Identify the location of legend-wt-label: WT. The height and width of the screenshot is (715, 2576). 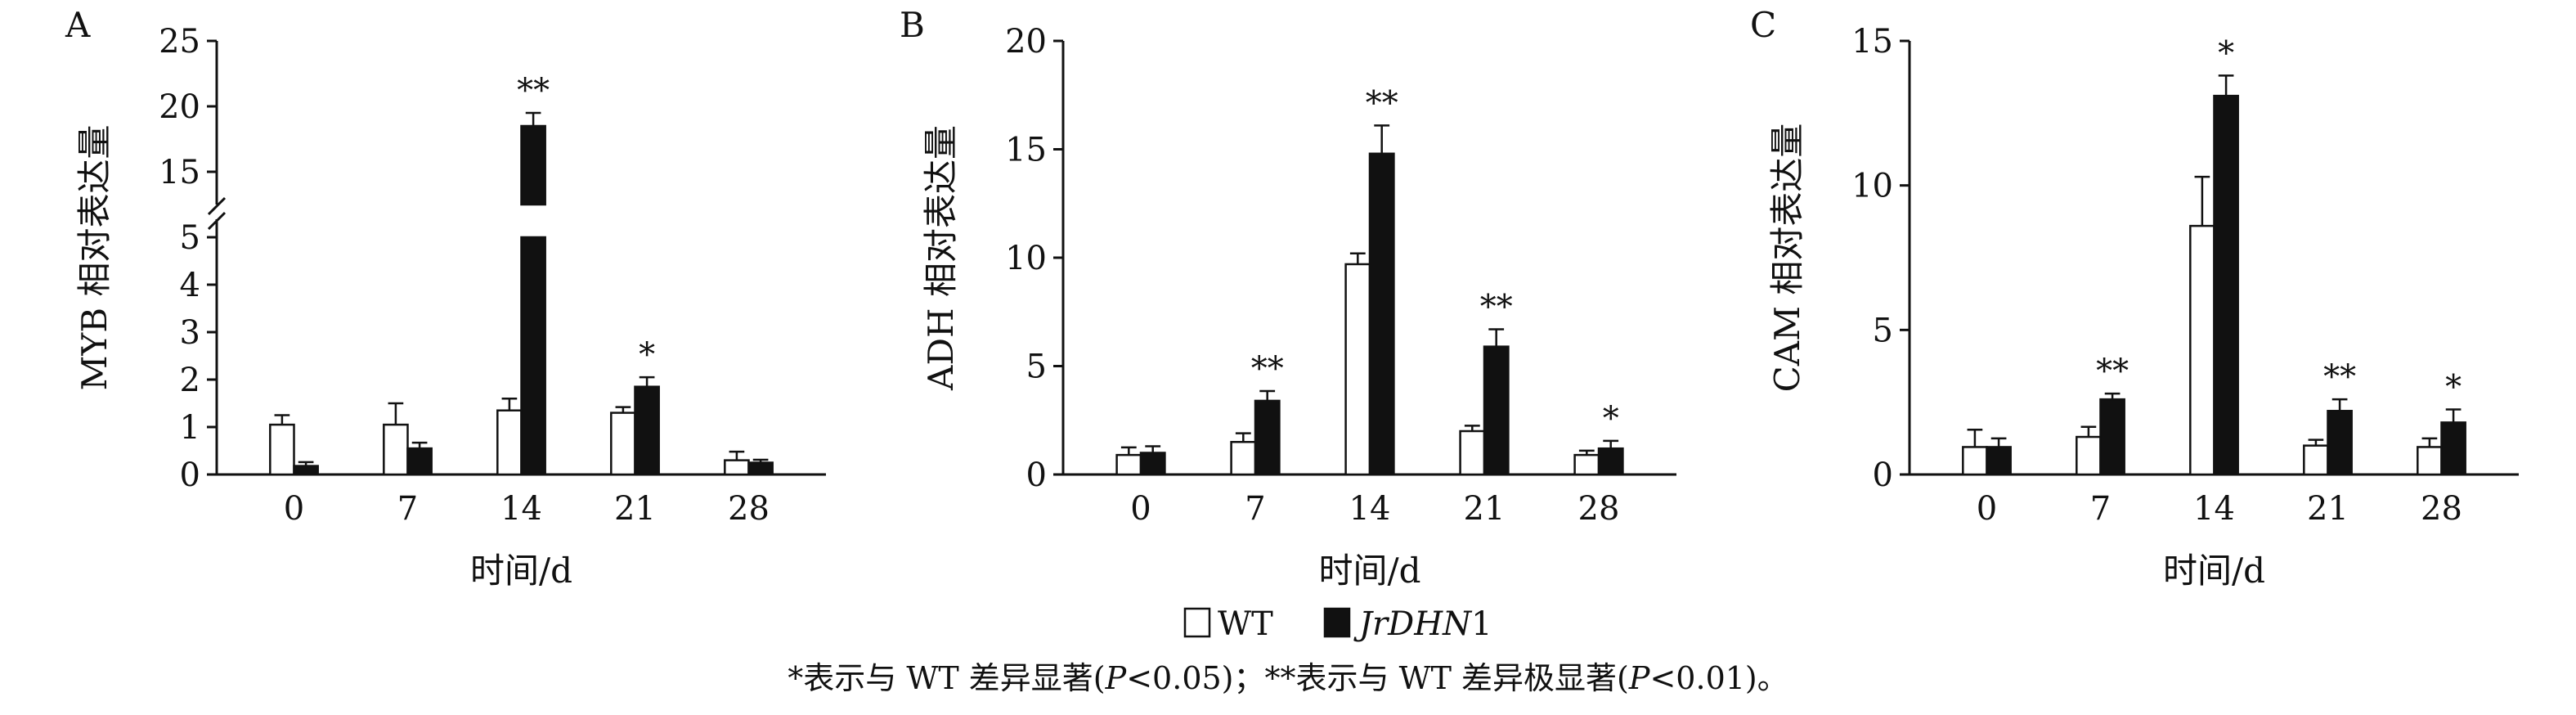
(1245, 624).